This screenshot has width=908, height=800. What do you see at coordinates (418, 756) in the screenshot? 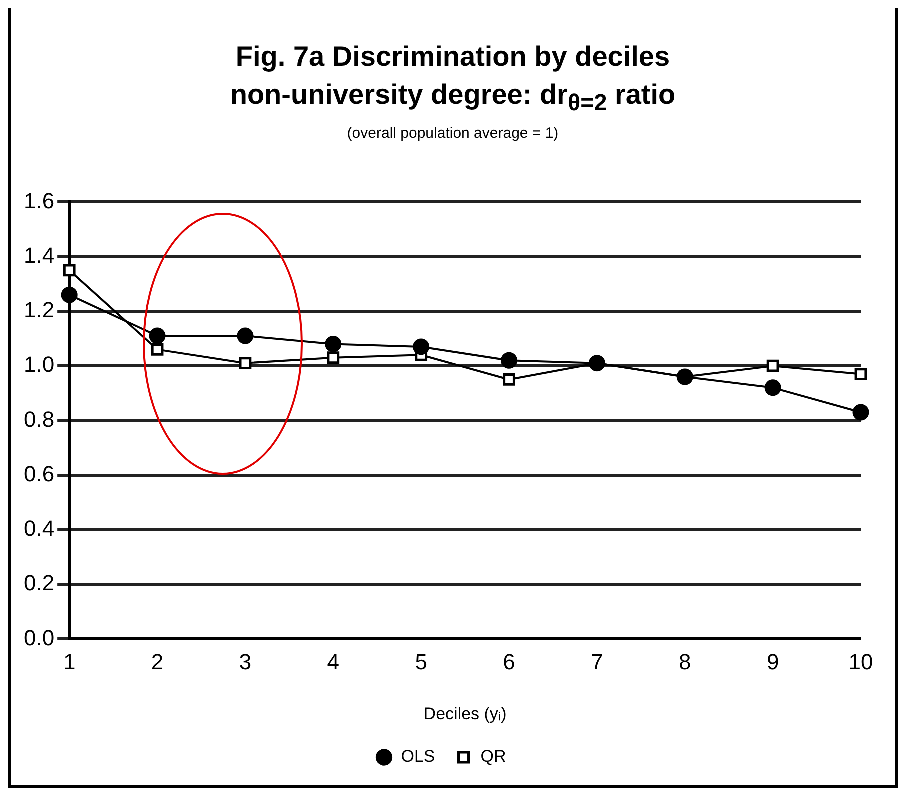
I see `legend-label: OLS` at bounding box center [418, 756].